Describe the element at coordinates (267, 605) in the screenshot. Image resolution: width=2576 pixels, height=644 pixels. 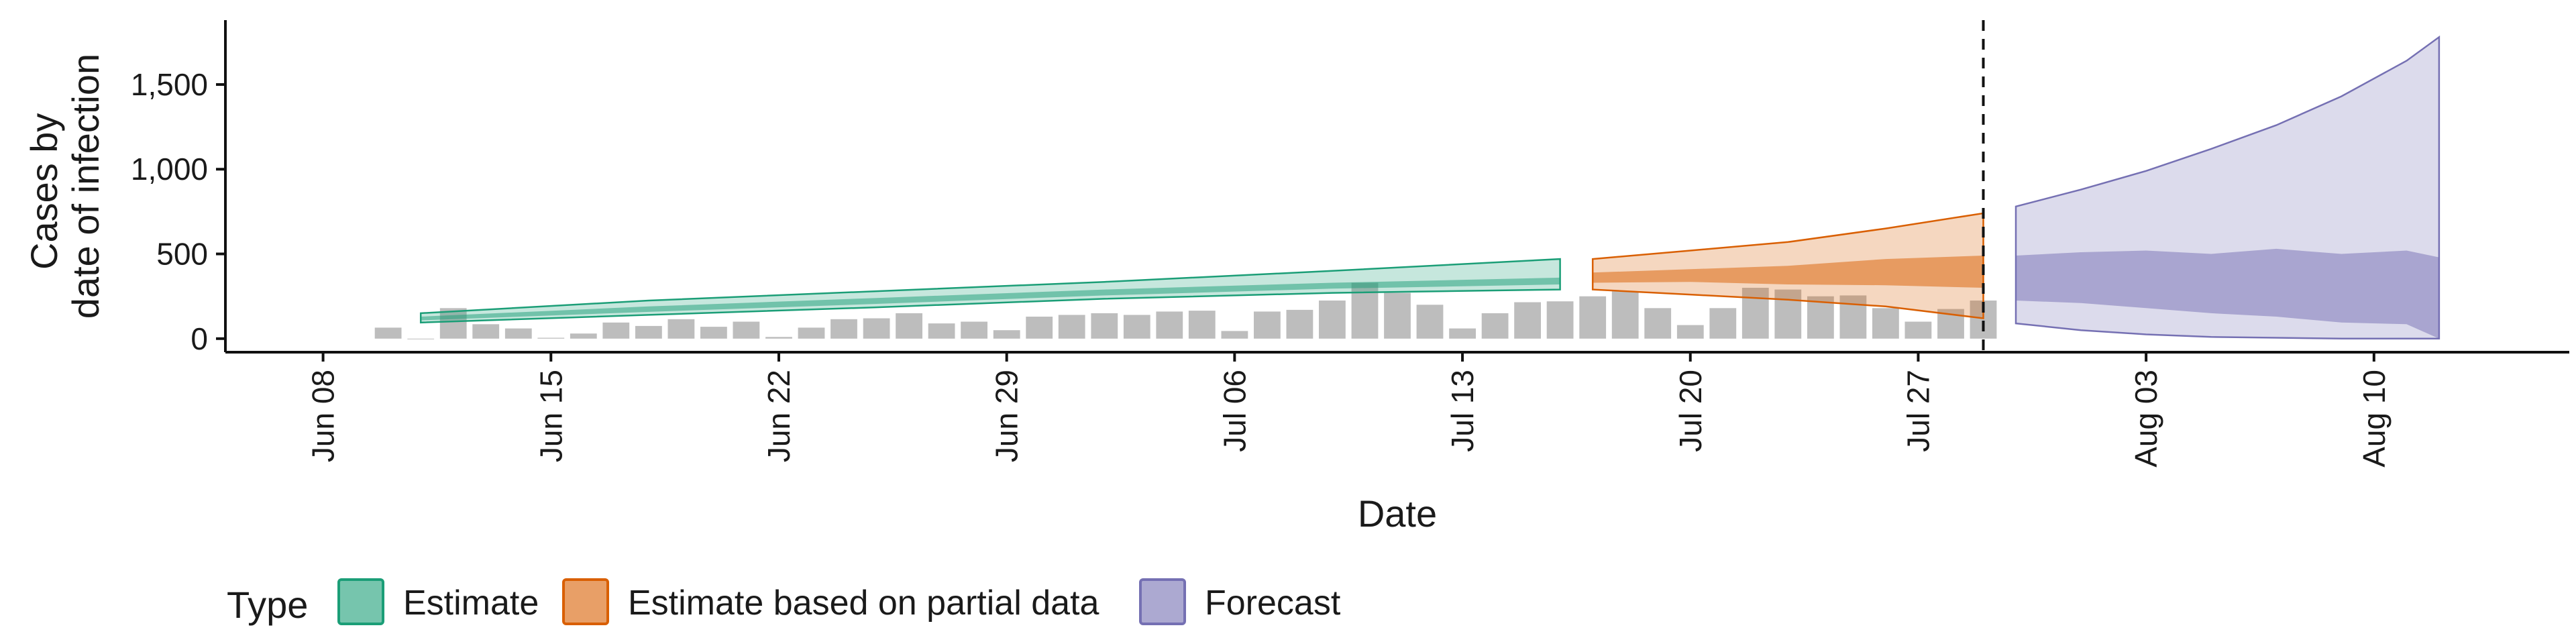
I see `legend-title: Type` at that location.